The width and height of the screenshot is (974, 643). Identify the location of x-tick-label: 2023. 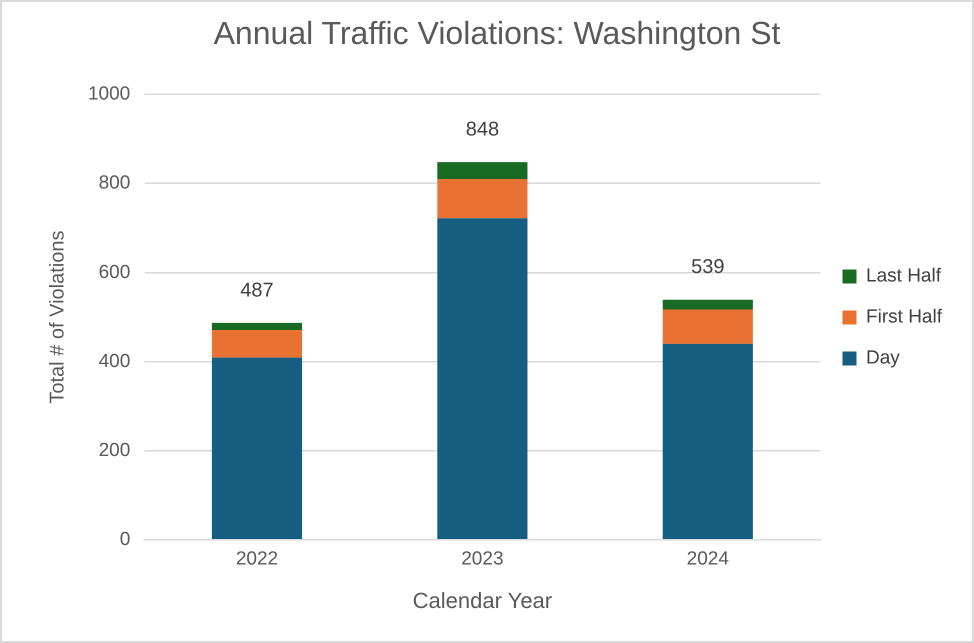
(482, 559).